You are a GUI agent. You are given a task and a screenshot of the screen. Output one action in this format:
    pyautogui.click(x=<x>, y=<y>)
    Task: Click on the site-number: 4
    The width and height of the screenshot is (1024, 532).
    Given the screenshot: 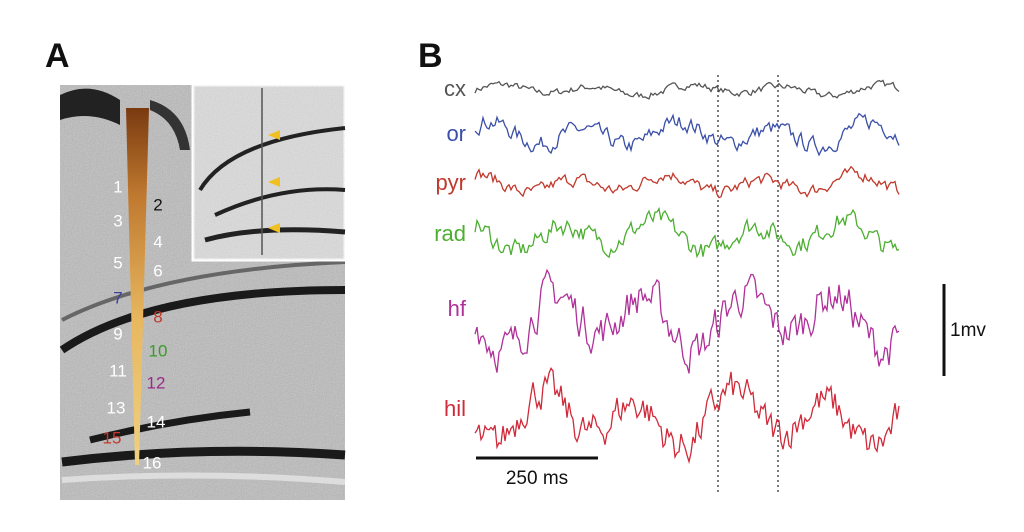 What is the action you would take?
    pyautogui.click(x=157, y=241)
    